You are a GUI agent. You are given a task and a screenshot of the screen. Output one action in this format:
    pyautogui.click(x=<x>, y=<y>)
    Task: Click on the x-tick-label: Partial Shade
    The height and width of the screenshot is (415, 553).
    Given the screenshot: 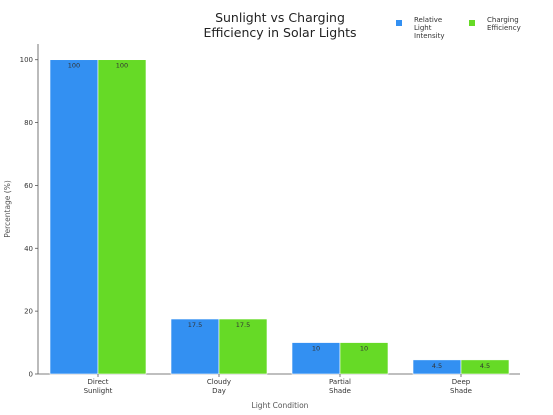 What is the action you would take?
    pyautogui.click(x=340, y=386)
    